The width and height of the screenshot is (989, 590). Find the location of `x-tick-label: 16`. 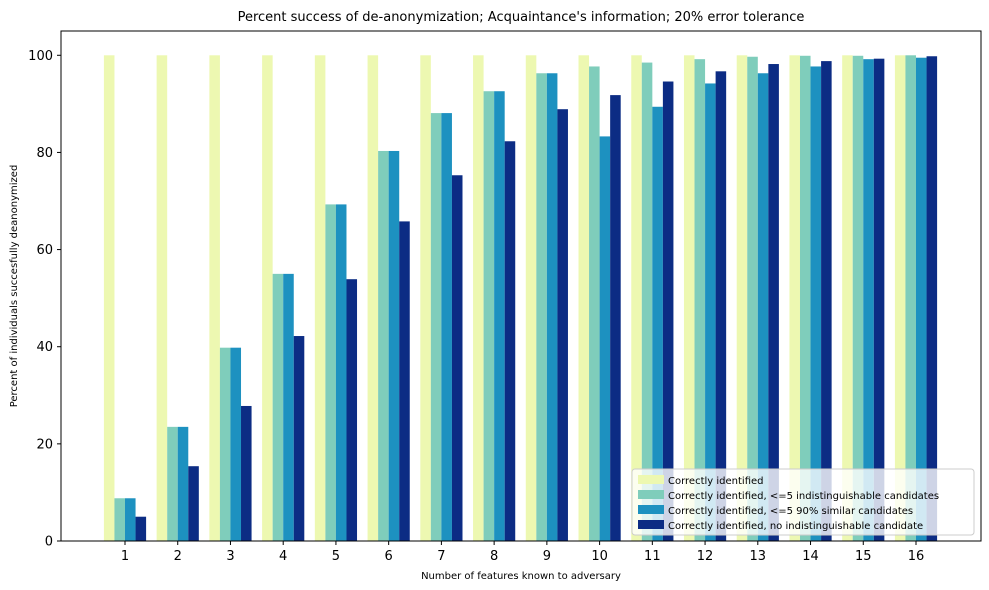

x-tick-label: 16 is located at coordinates (916, 556).